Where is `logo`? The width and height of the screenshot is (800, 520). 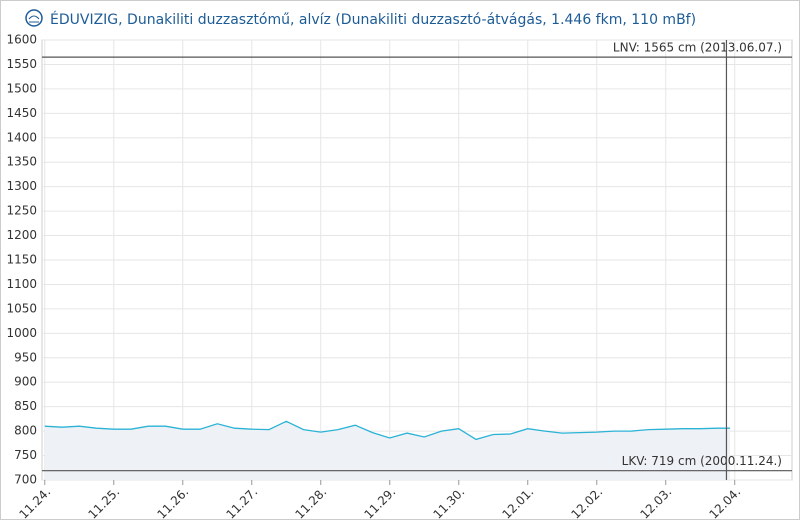
logo is located at coordinates (34, 18).